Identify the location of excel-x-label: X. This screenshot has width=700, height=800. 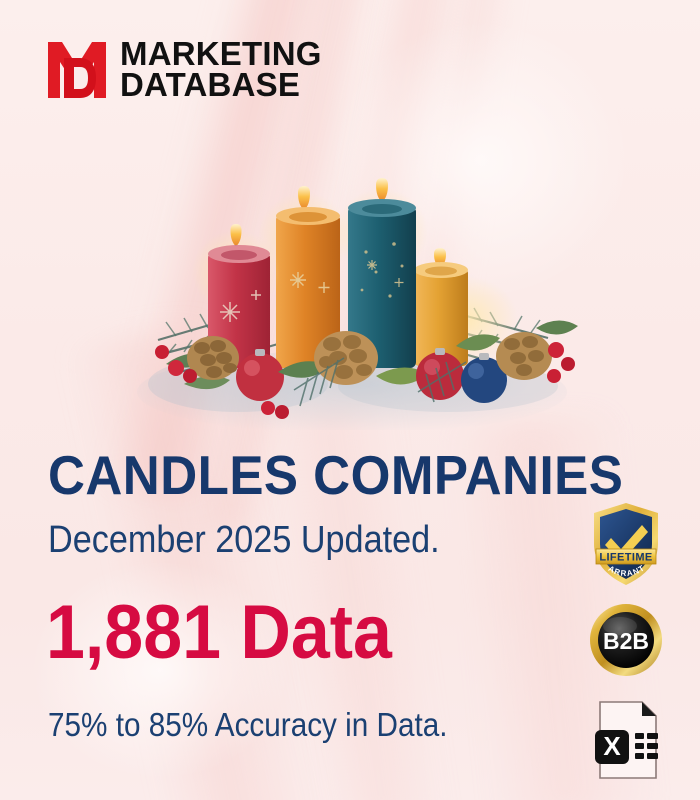
(612, 746).